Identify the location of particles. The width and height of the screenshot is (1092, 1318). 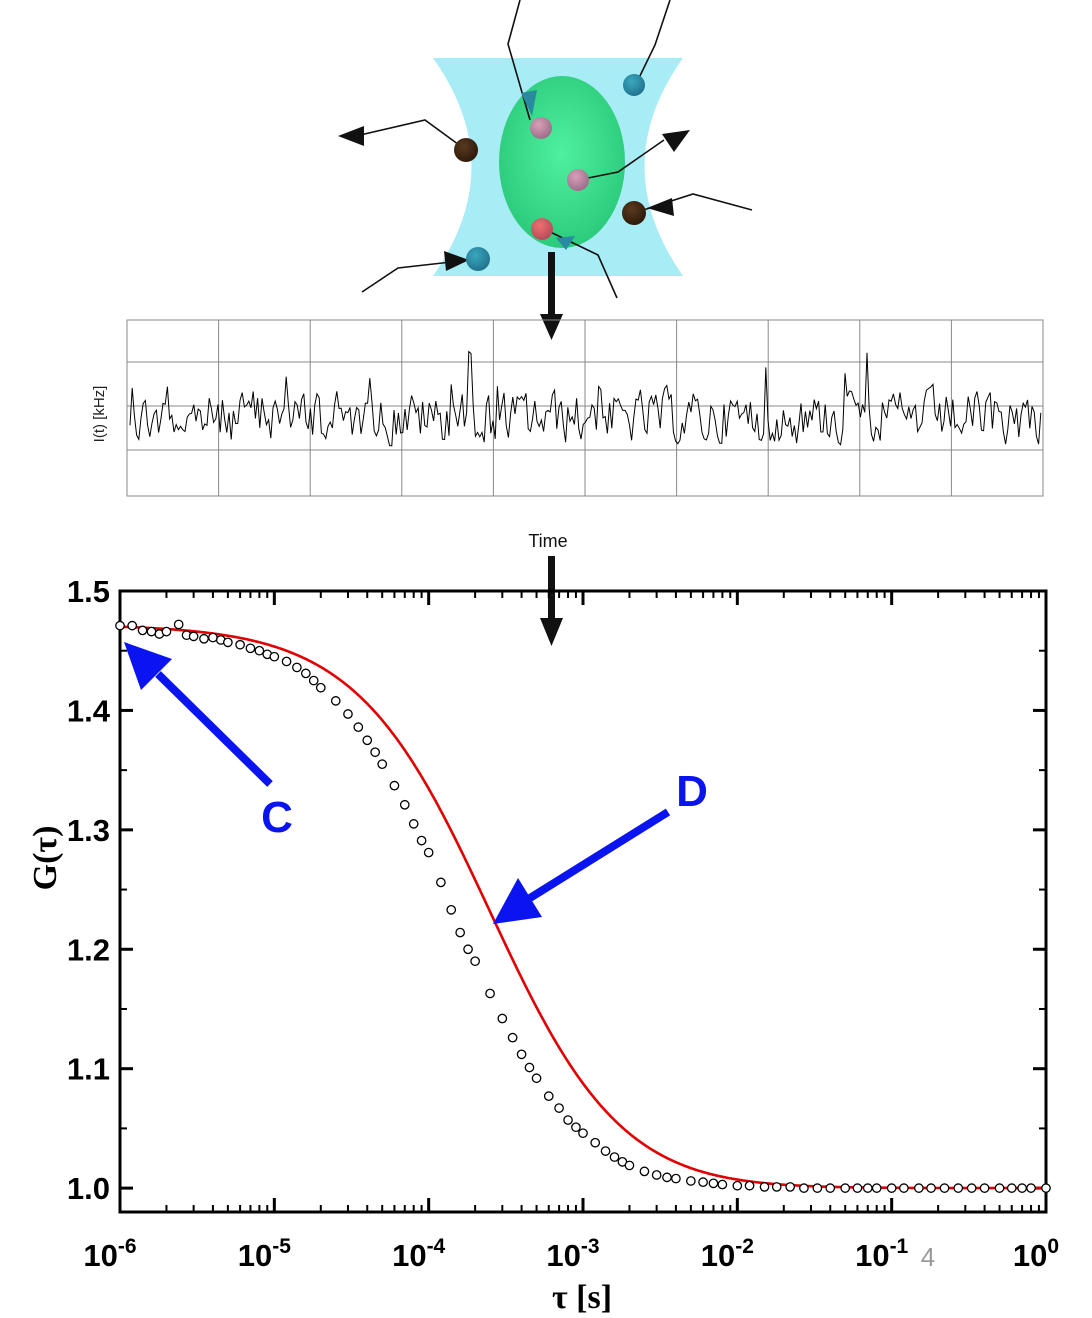
(550, 172).